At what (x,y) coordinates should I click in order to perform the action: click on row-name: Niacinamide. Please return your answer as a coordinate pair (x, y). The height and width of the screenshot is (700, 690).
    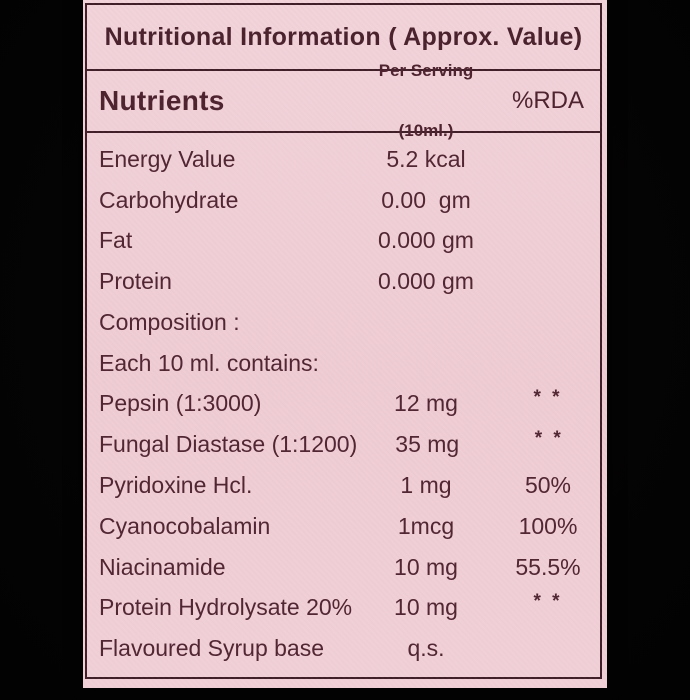
    Looking at the image, I should click on (162, 566).